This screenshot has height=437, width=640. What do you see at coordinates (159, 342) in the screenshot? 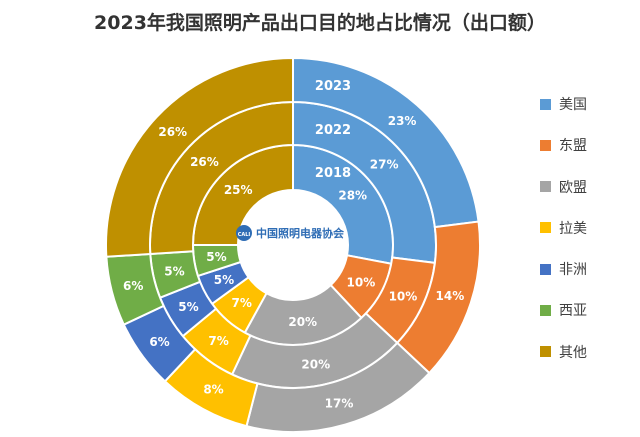
I see `data-label-2023-4: 6%` at bounding box center [159, 342].